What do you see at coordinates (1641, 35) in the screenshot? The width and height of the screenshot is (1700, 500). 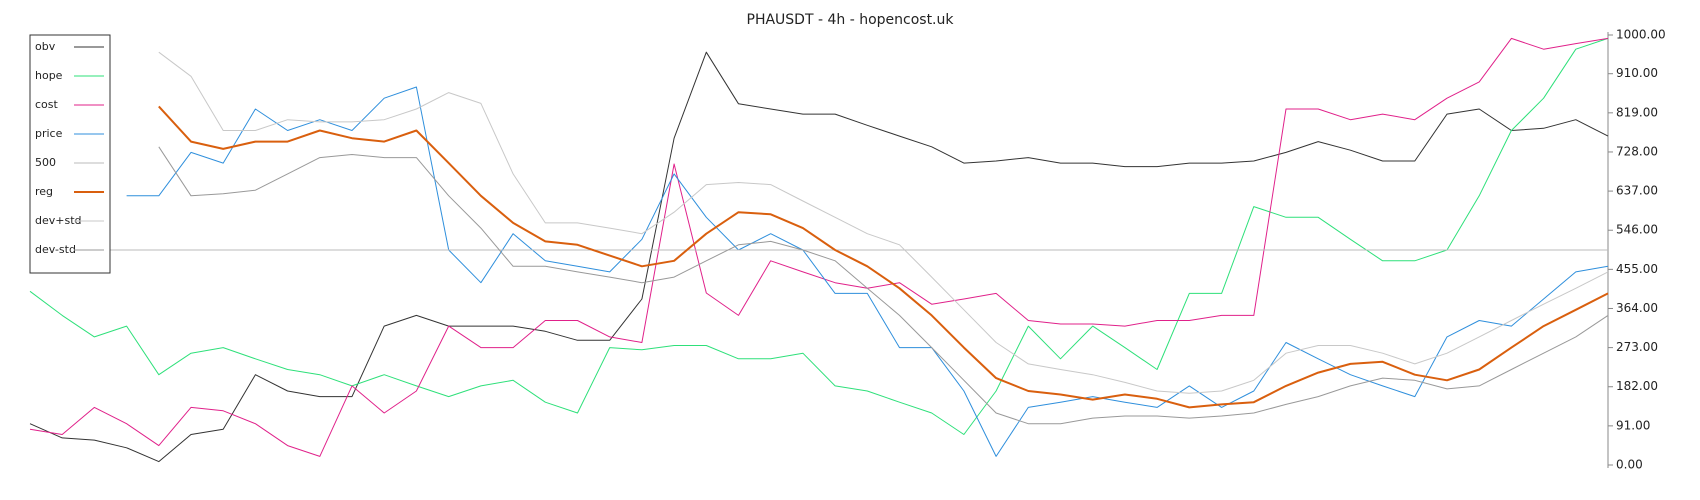 I see `y-tick-label: 1000.00` at bounding box center [1641, 35].